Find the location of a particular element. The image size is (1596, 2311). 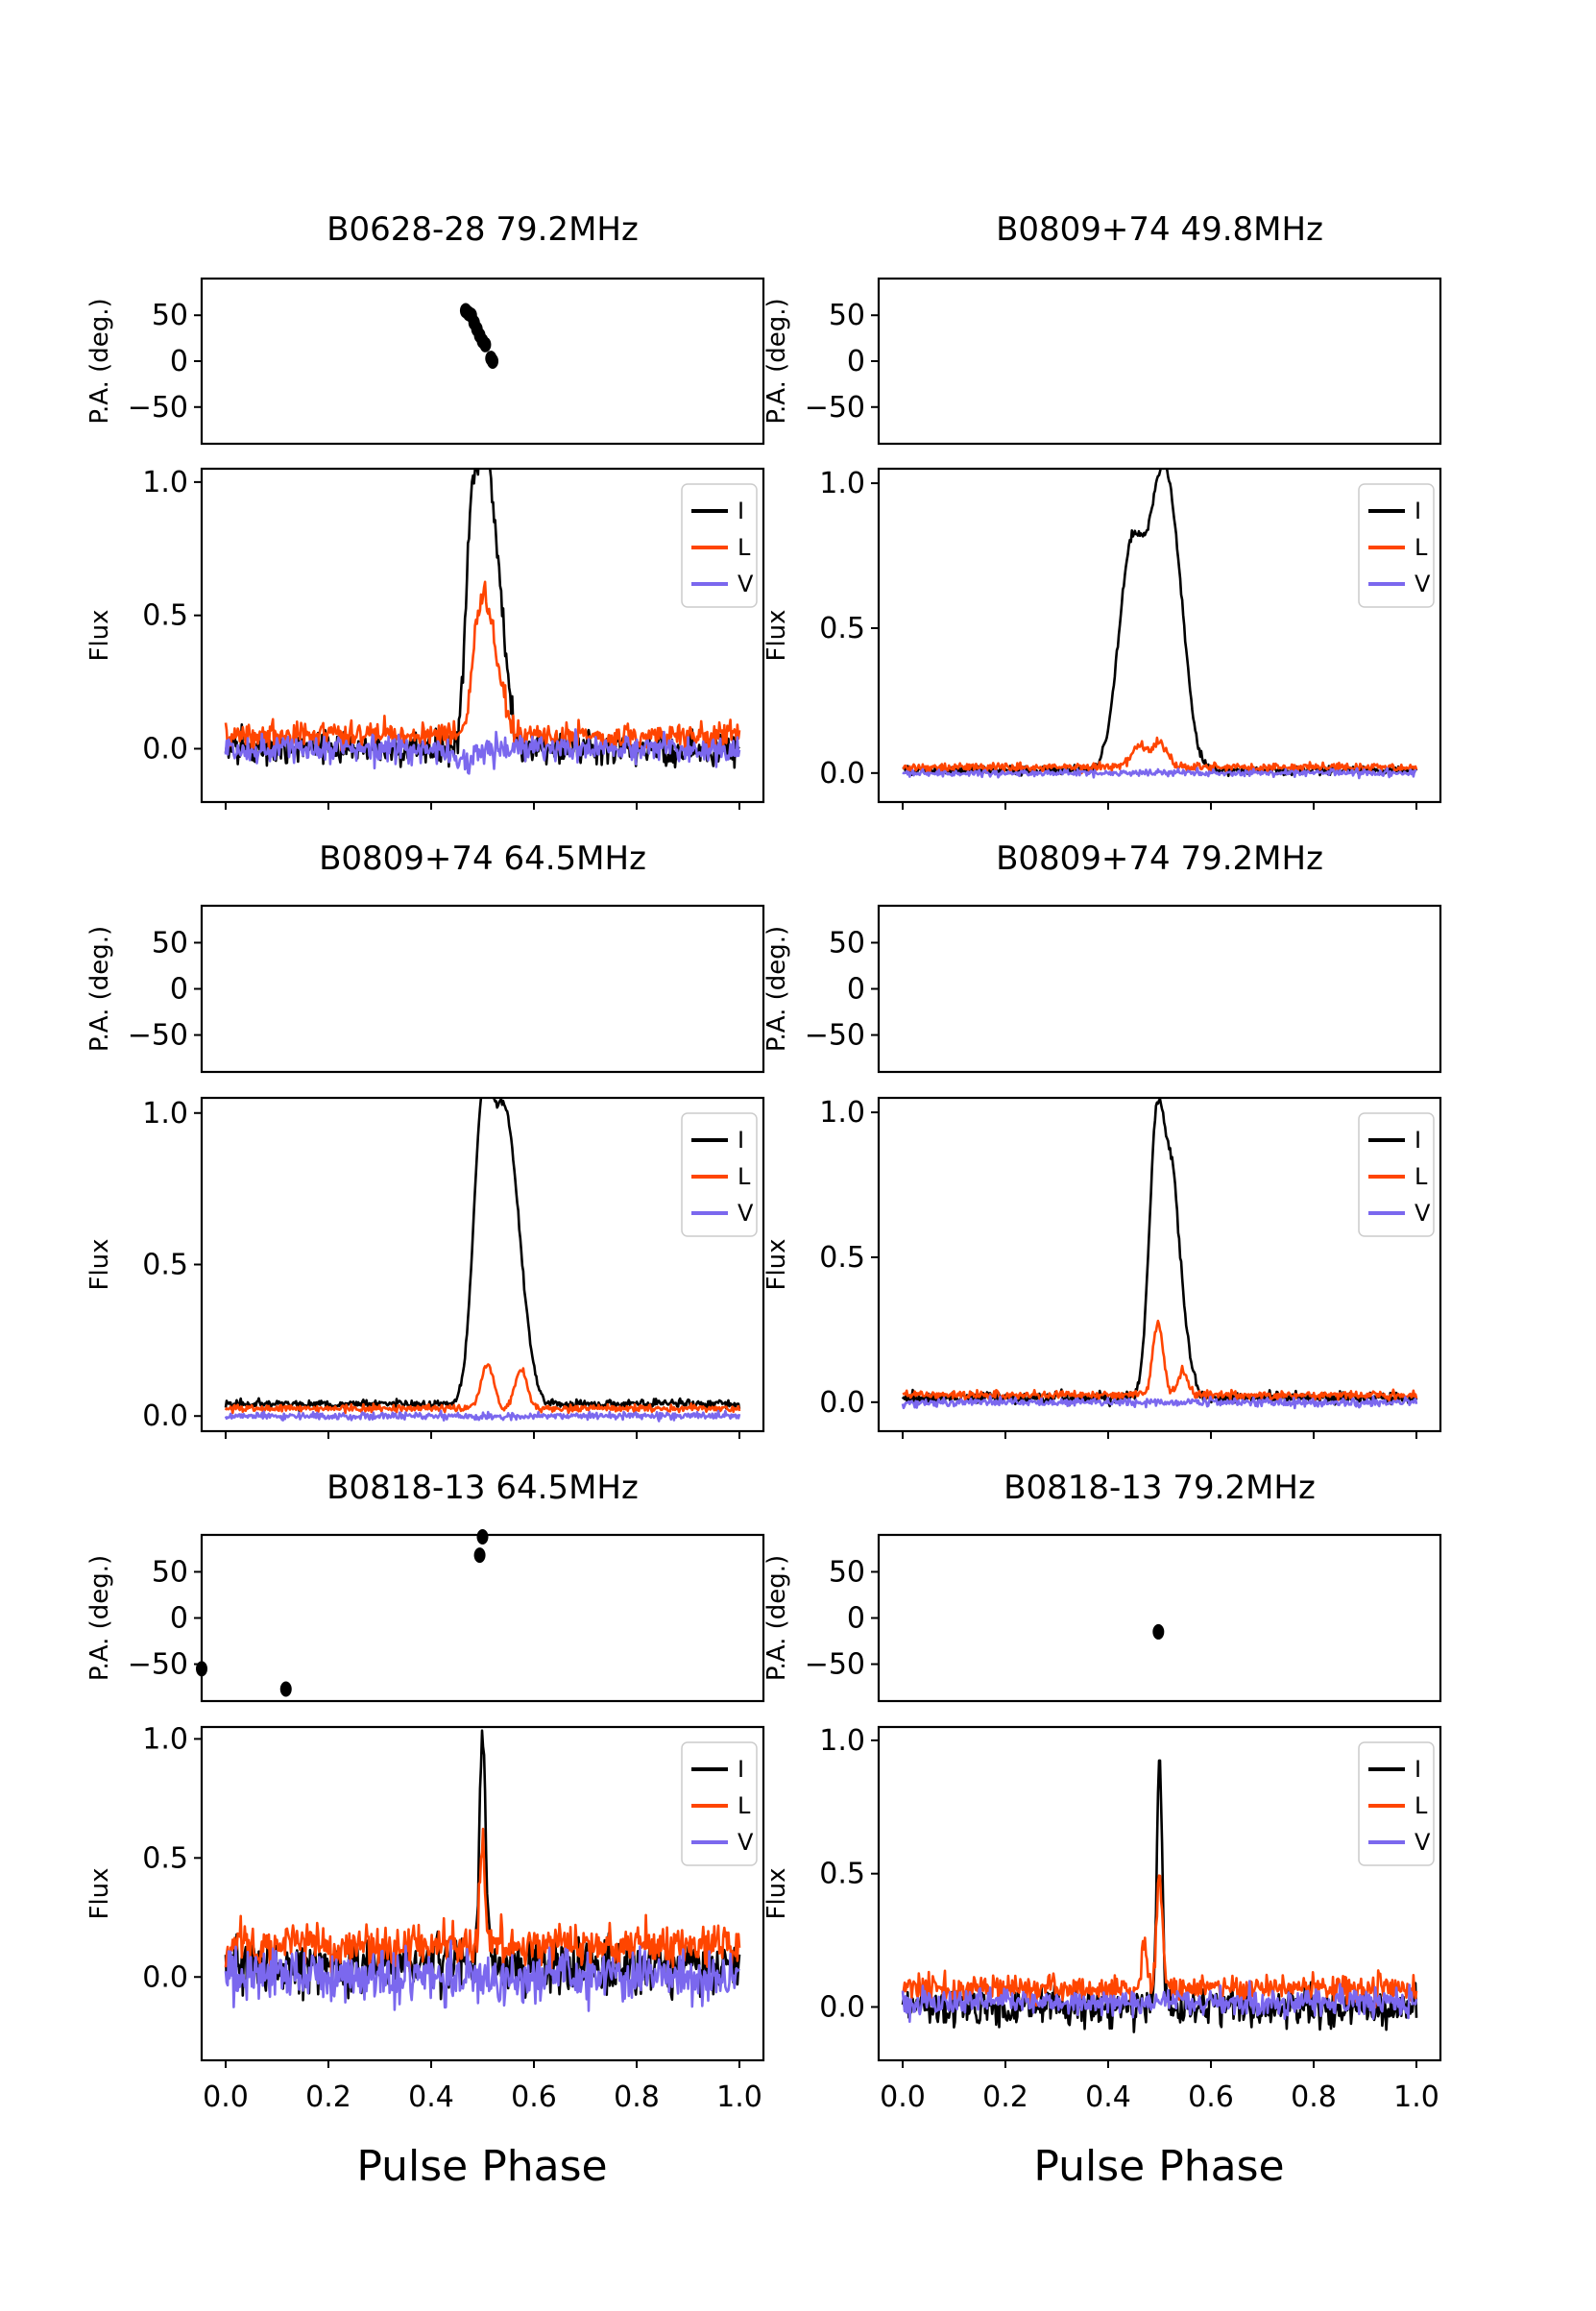

panel-4-series-L is located at coordinates (1160, 1361).